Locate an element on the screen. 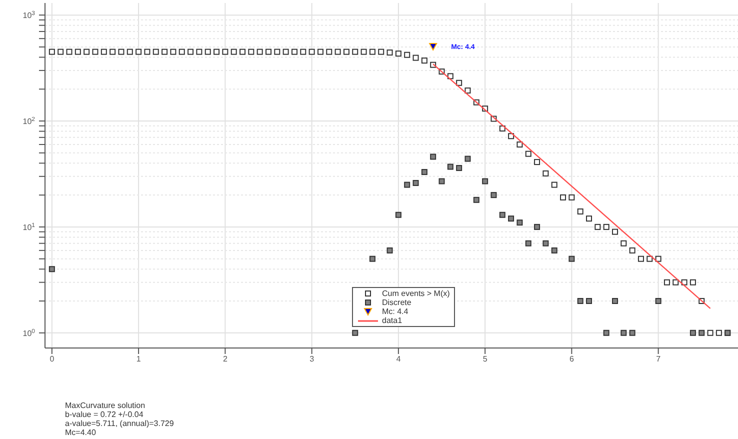 Image resolution: width=738 pixels, height=439 pixels. text: a-value=5.711, (annual)=3.729 is located at coordinates (119, 423).